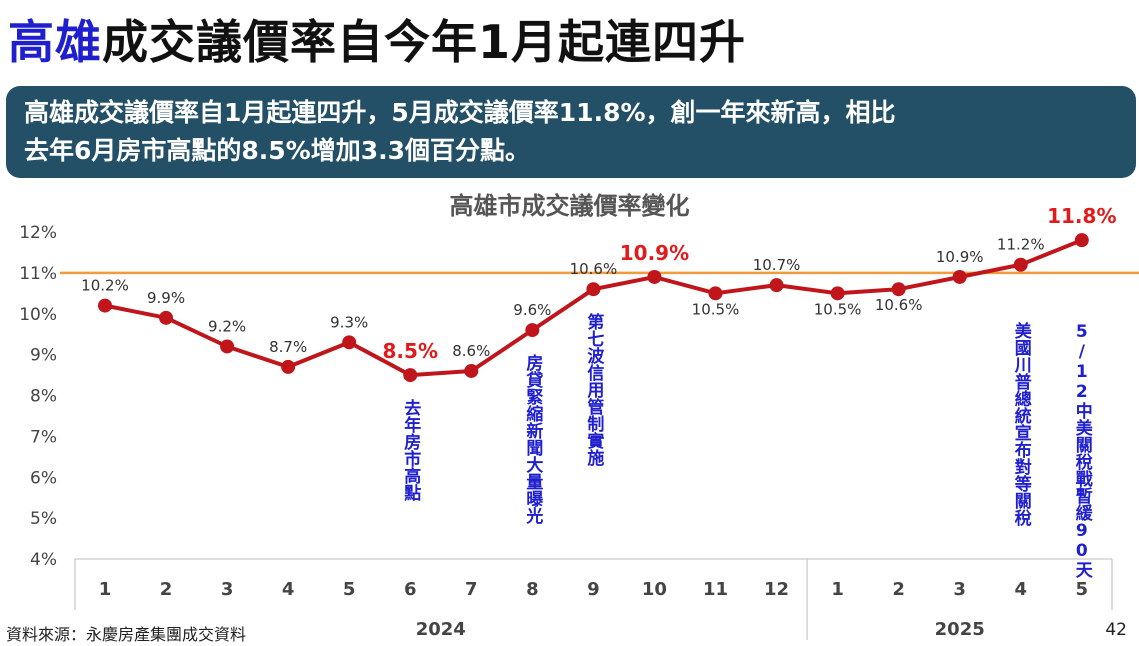 The height and width of the screenshot is (646, 1139). Describe the element at coordinates (126, 634) in the screenshot. I see `source-note: 資料來源：永慶房產集團成交資料` at that location.